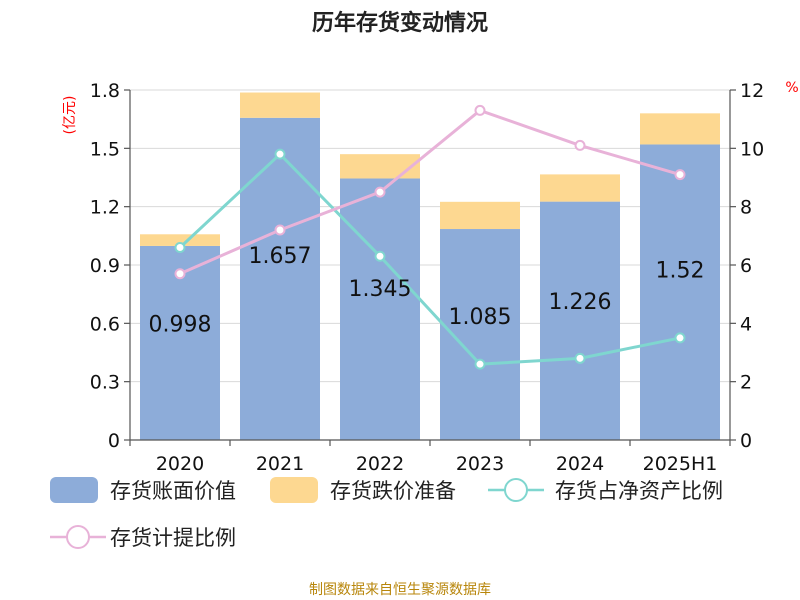 The image size is (800, 600). I want to click on chart-title: 历年存货变动情况, so click(400, 23).